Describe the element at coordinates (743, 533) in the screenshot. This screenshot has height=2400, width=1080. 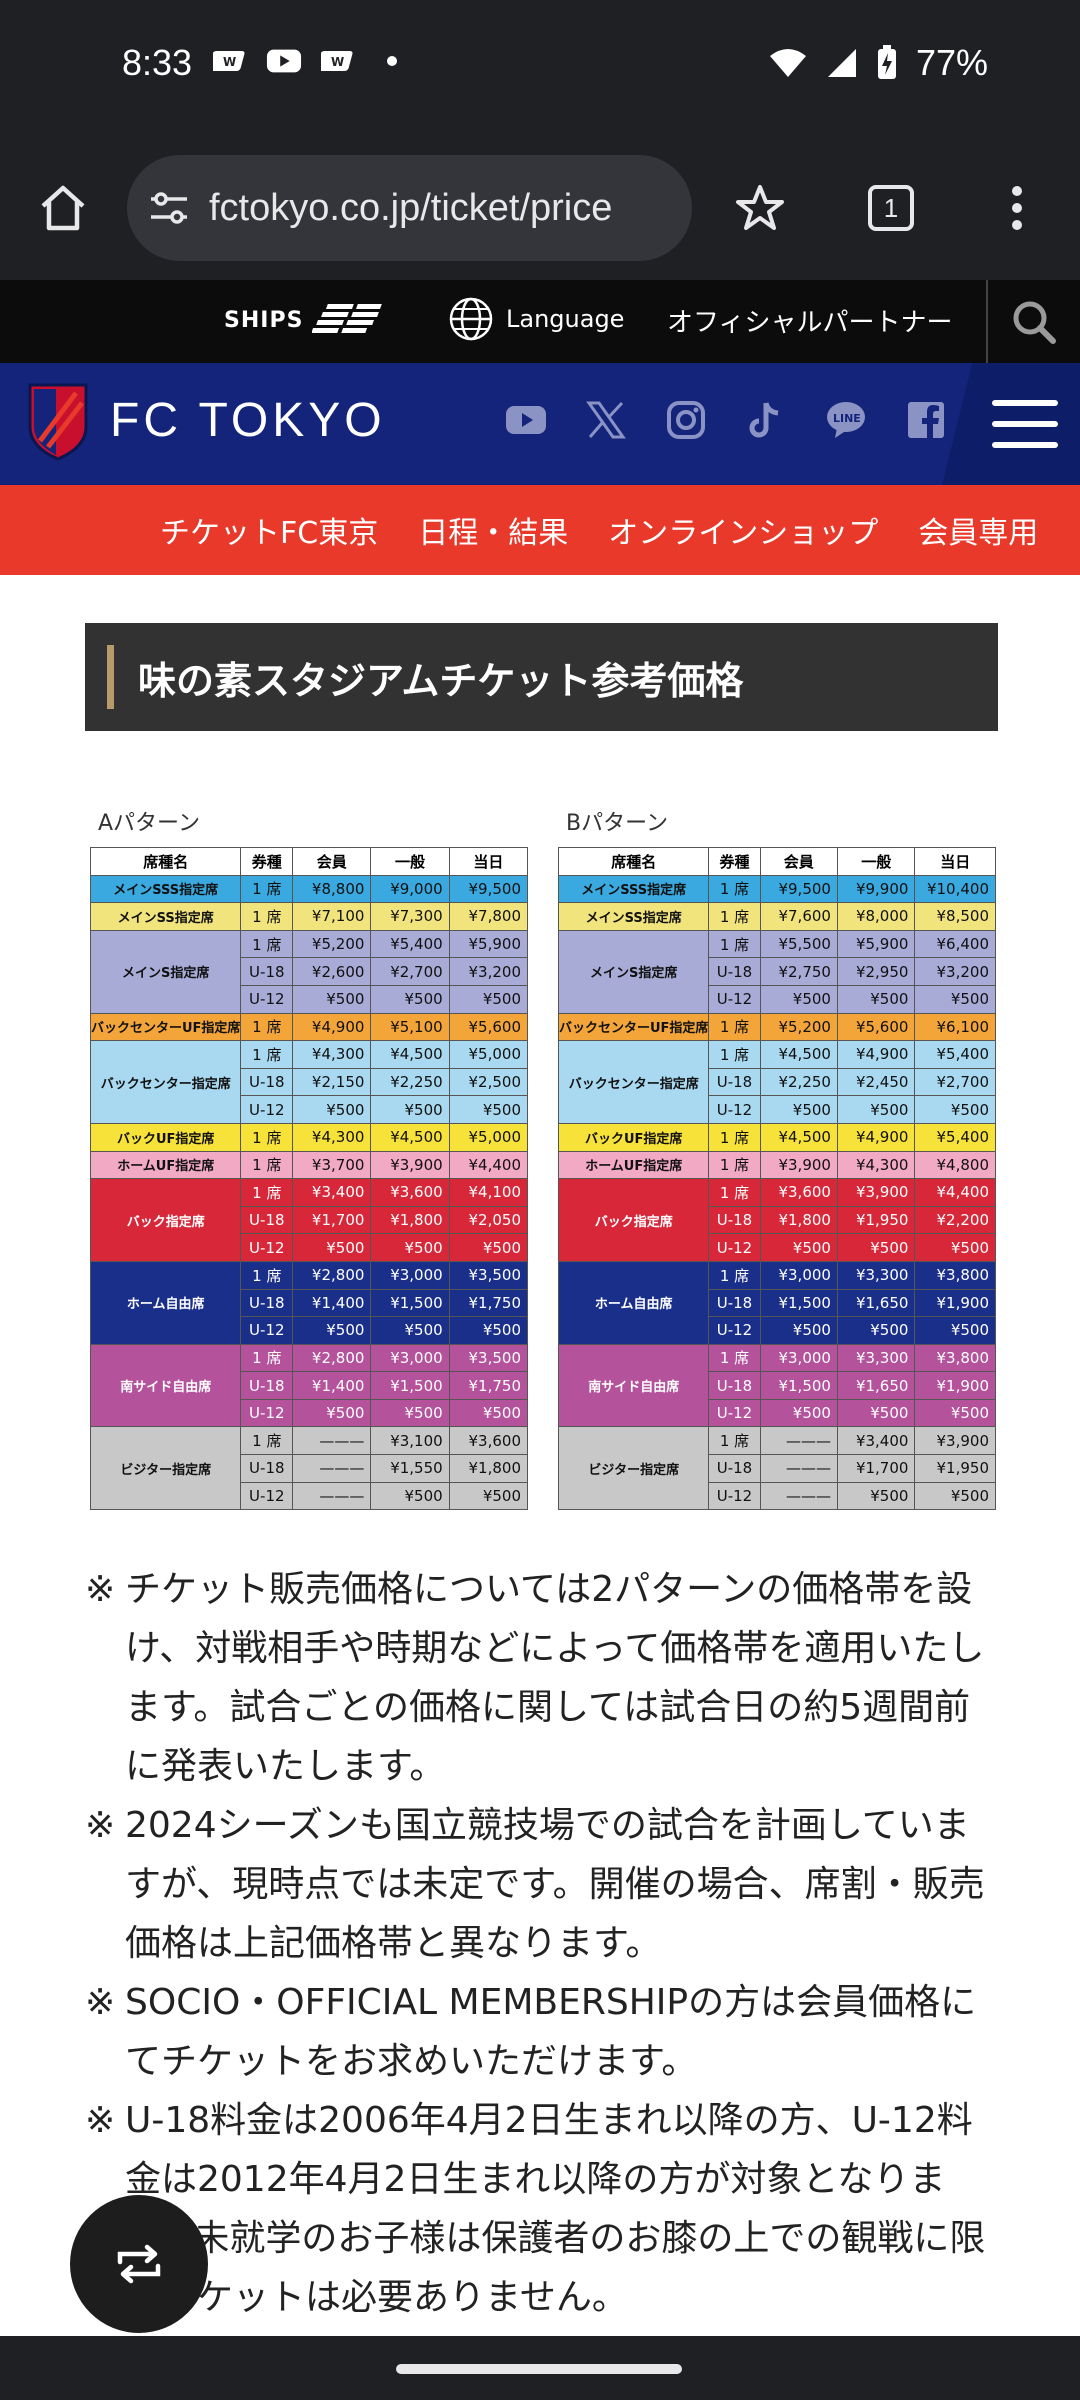
I see `nav-online-shop: オンラインショップ` at that location.